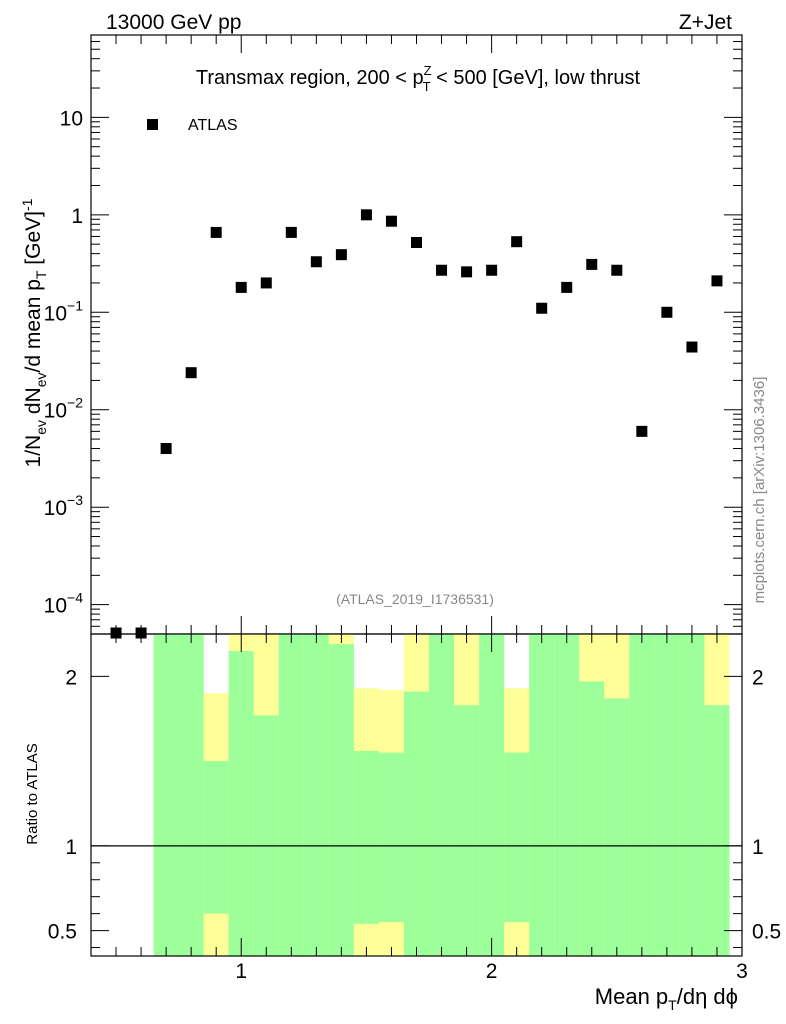 The image size is (786, 1024). What do you see at coordinates (241, 971) in the screenshot?
I see `x-tick-label: 1` at bounding box center [241, 971].